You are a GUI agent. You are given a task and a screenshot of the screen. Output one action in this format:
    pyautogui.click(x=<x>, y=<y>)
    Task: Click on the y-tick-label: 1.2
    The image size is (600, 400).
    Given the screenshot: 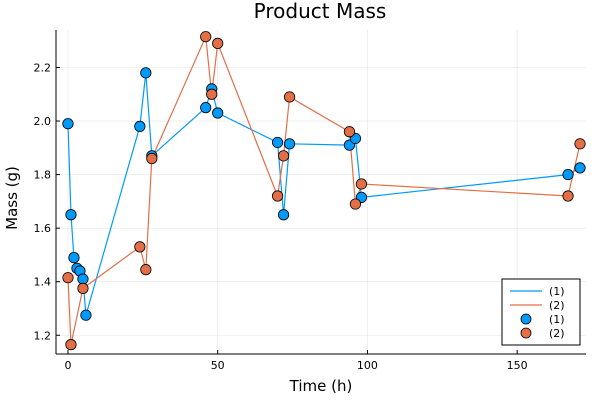 What is the action you would take?
    pyautogui.click(x=43, y=335)
    